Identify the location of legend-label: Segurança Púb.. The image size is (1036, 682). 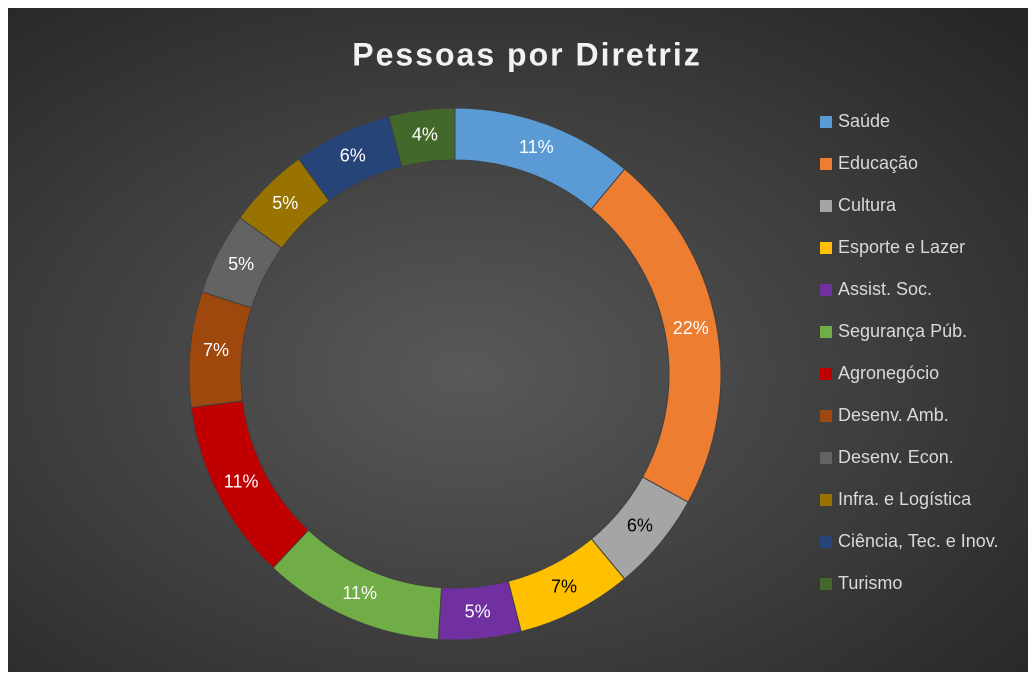
(902, 331).